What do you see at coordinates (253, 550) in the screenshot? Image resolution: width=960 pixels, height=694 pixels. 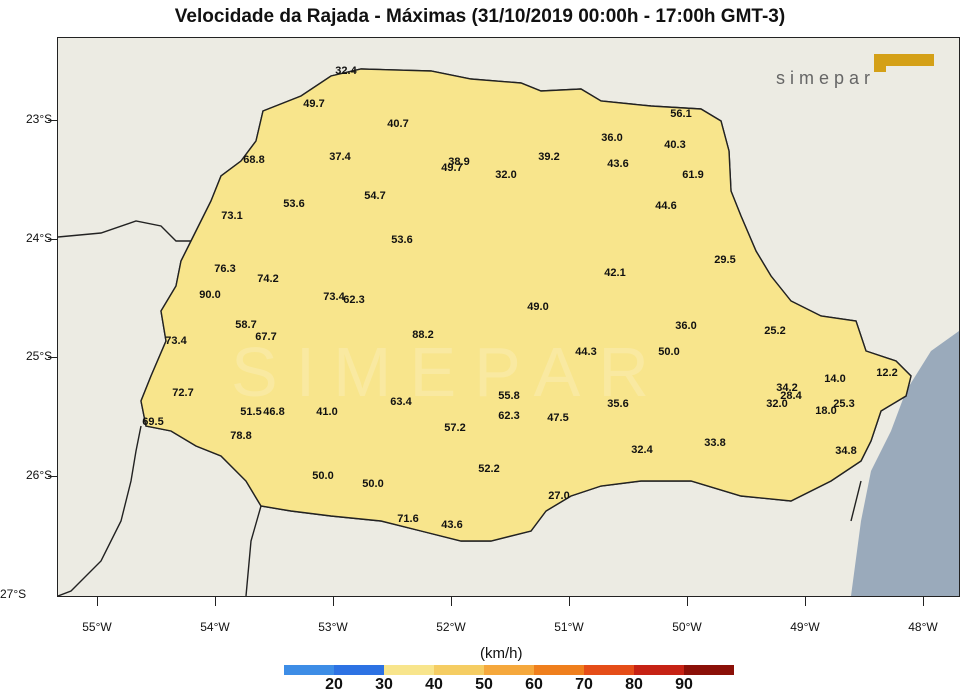 I see `border-argentina` at bounding box center [253, 550].